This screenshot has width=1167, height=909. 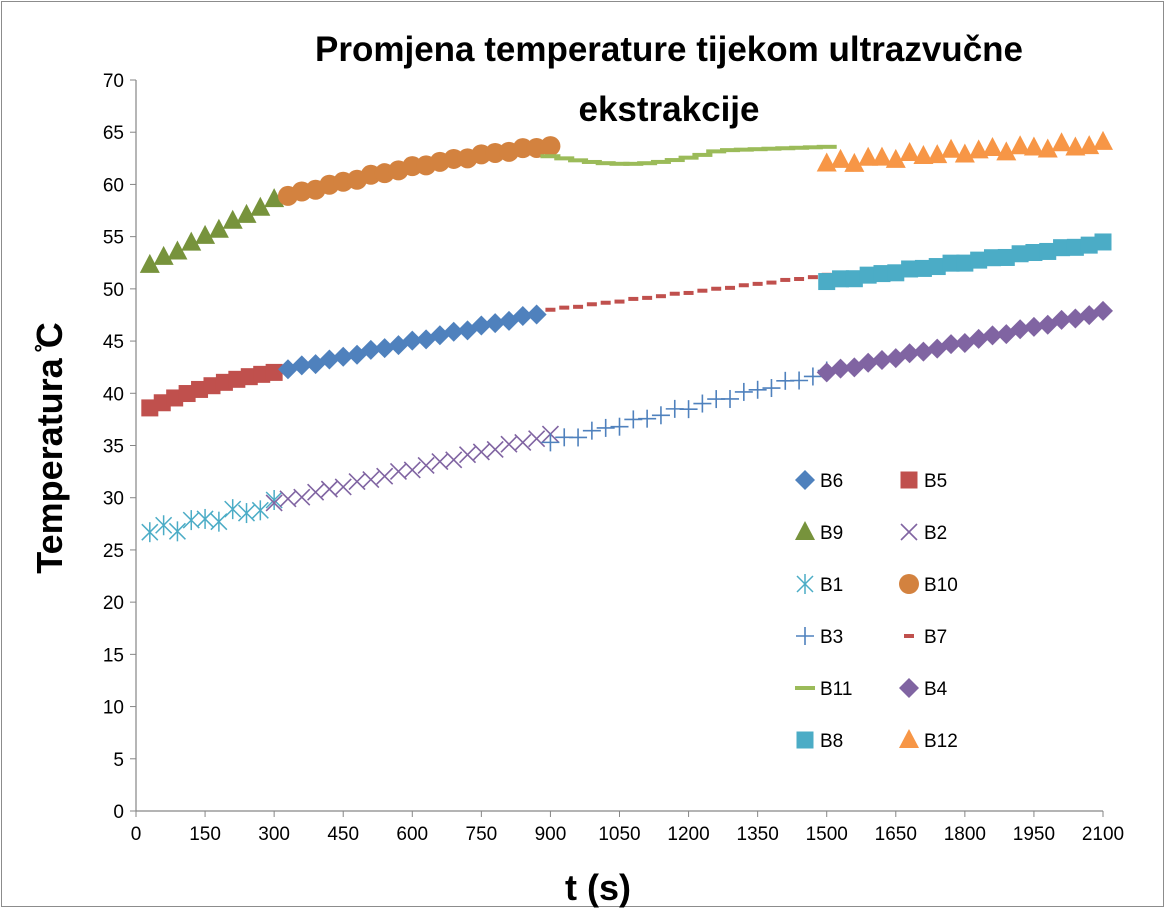 What do you see at coordinates (805, 480) in the screenshot?
I see `legend-marker-b6` at bounding box center [805, 480].